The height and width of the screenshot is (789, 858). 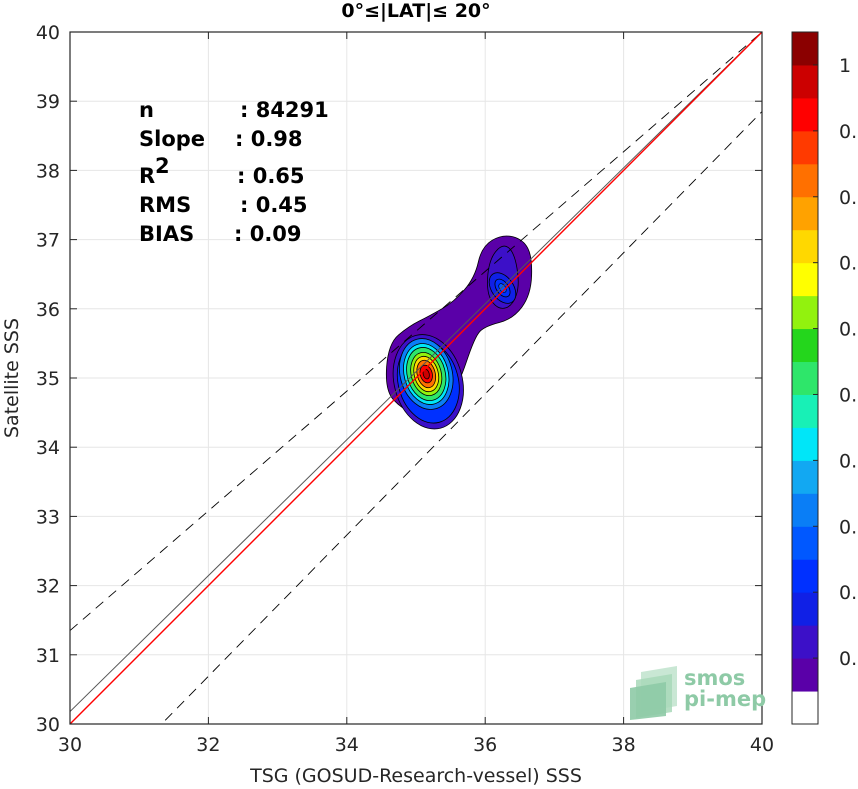 What do you see at coordinates (48, 33) in the screenshot?
I see `y-tick-label: 40` at bounding box center [48, 33].